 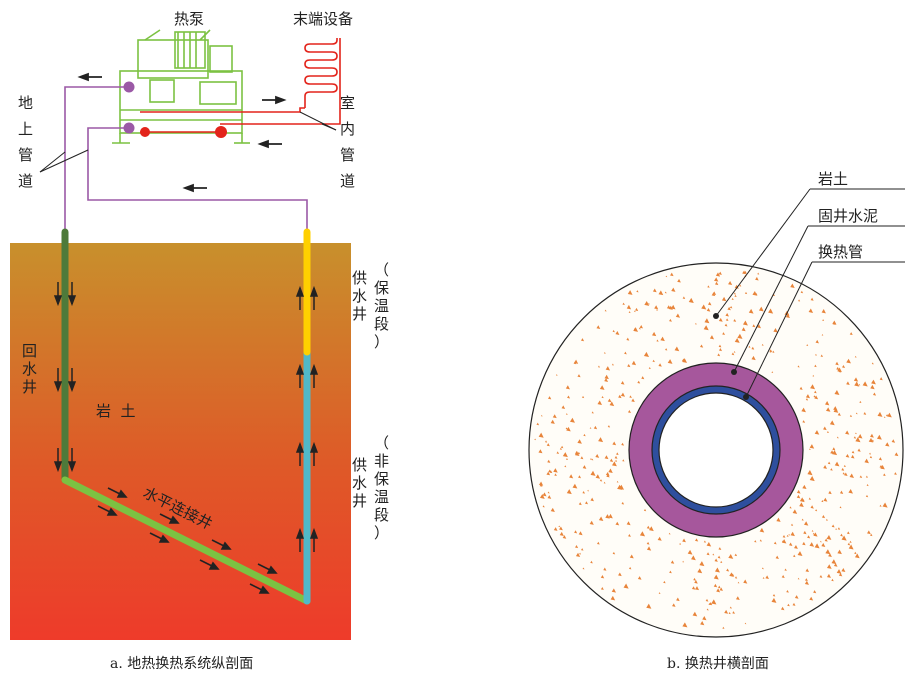 I want to click on indoor-pipe-label-char: 室, so click(x=347, y=103).